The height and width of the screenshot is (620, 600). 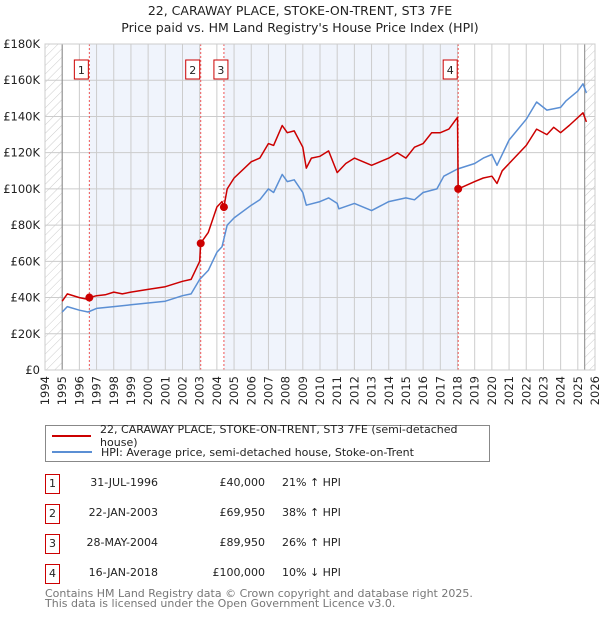 What do you see at coordinates (21, 80) in the screenshot?
I see `y-tick-label: £160K` at bounding box center [21, 80].